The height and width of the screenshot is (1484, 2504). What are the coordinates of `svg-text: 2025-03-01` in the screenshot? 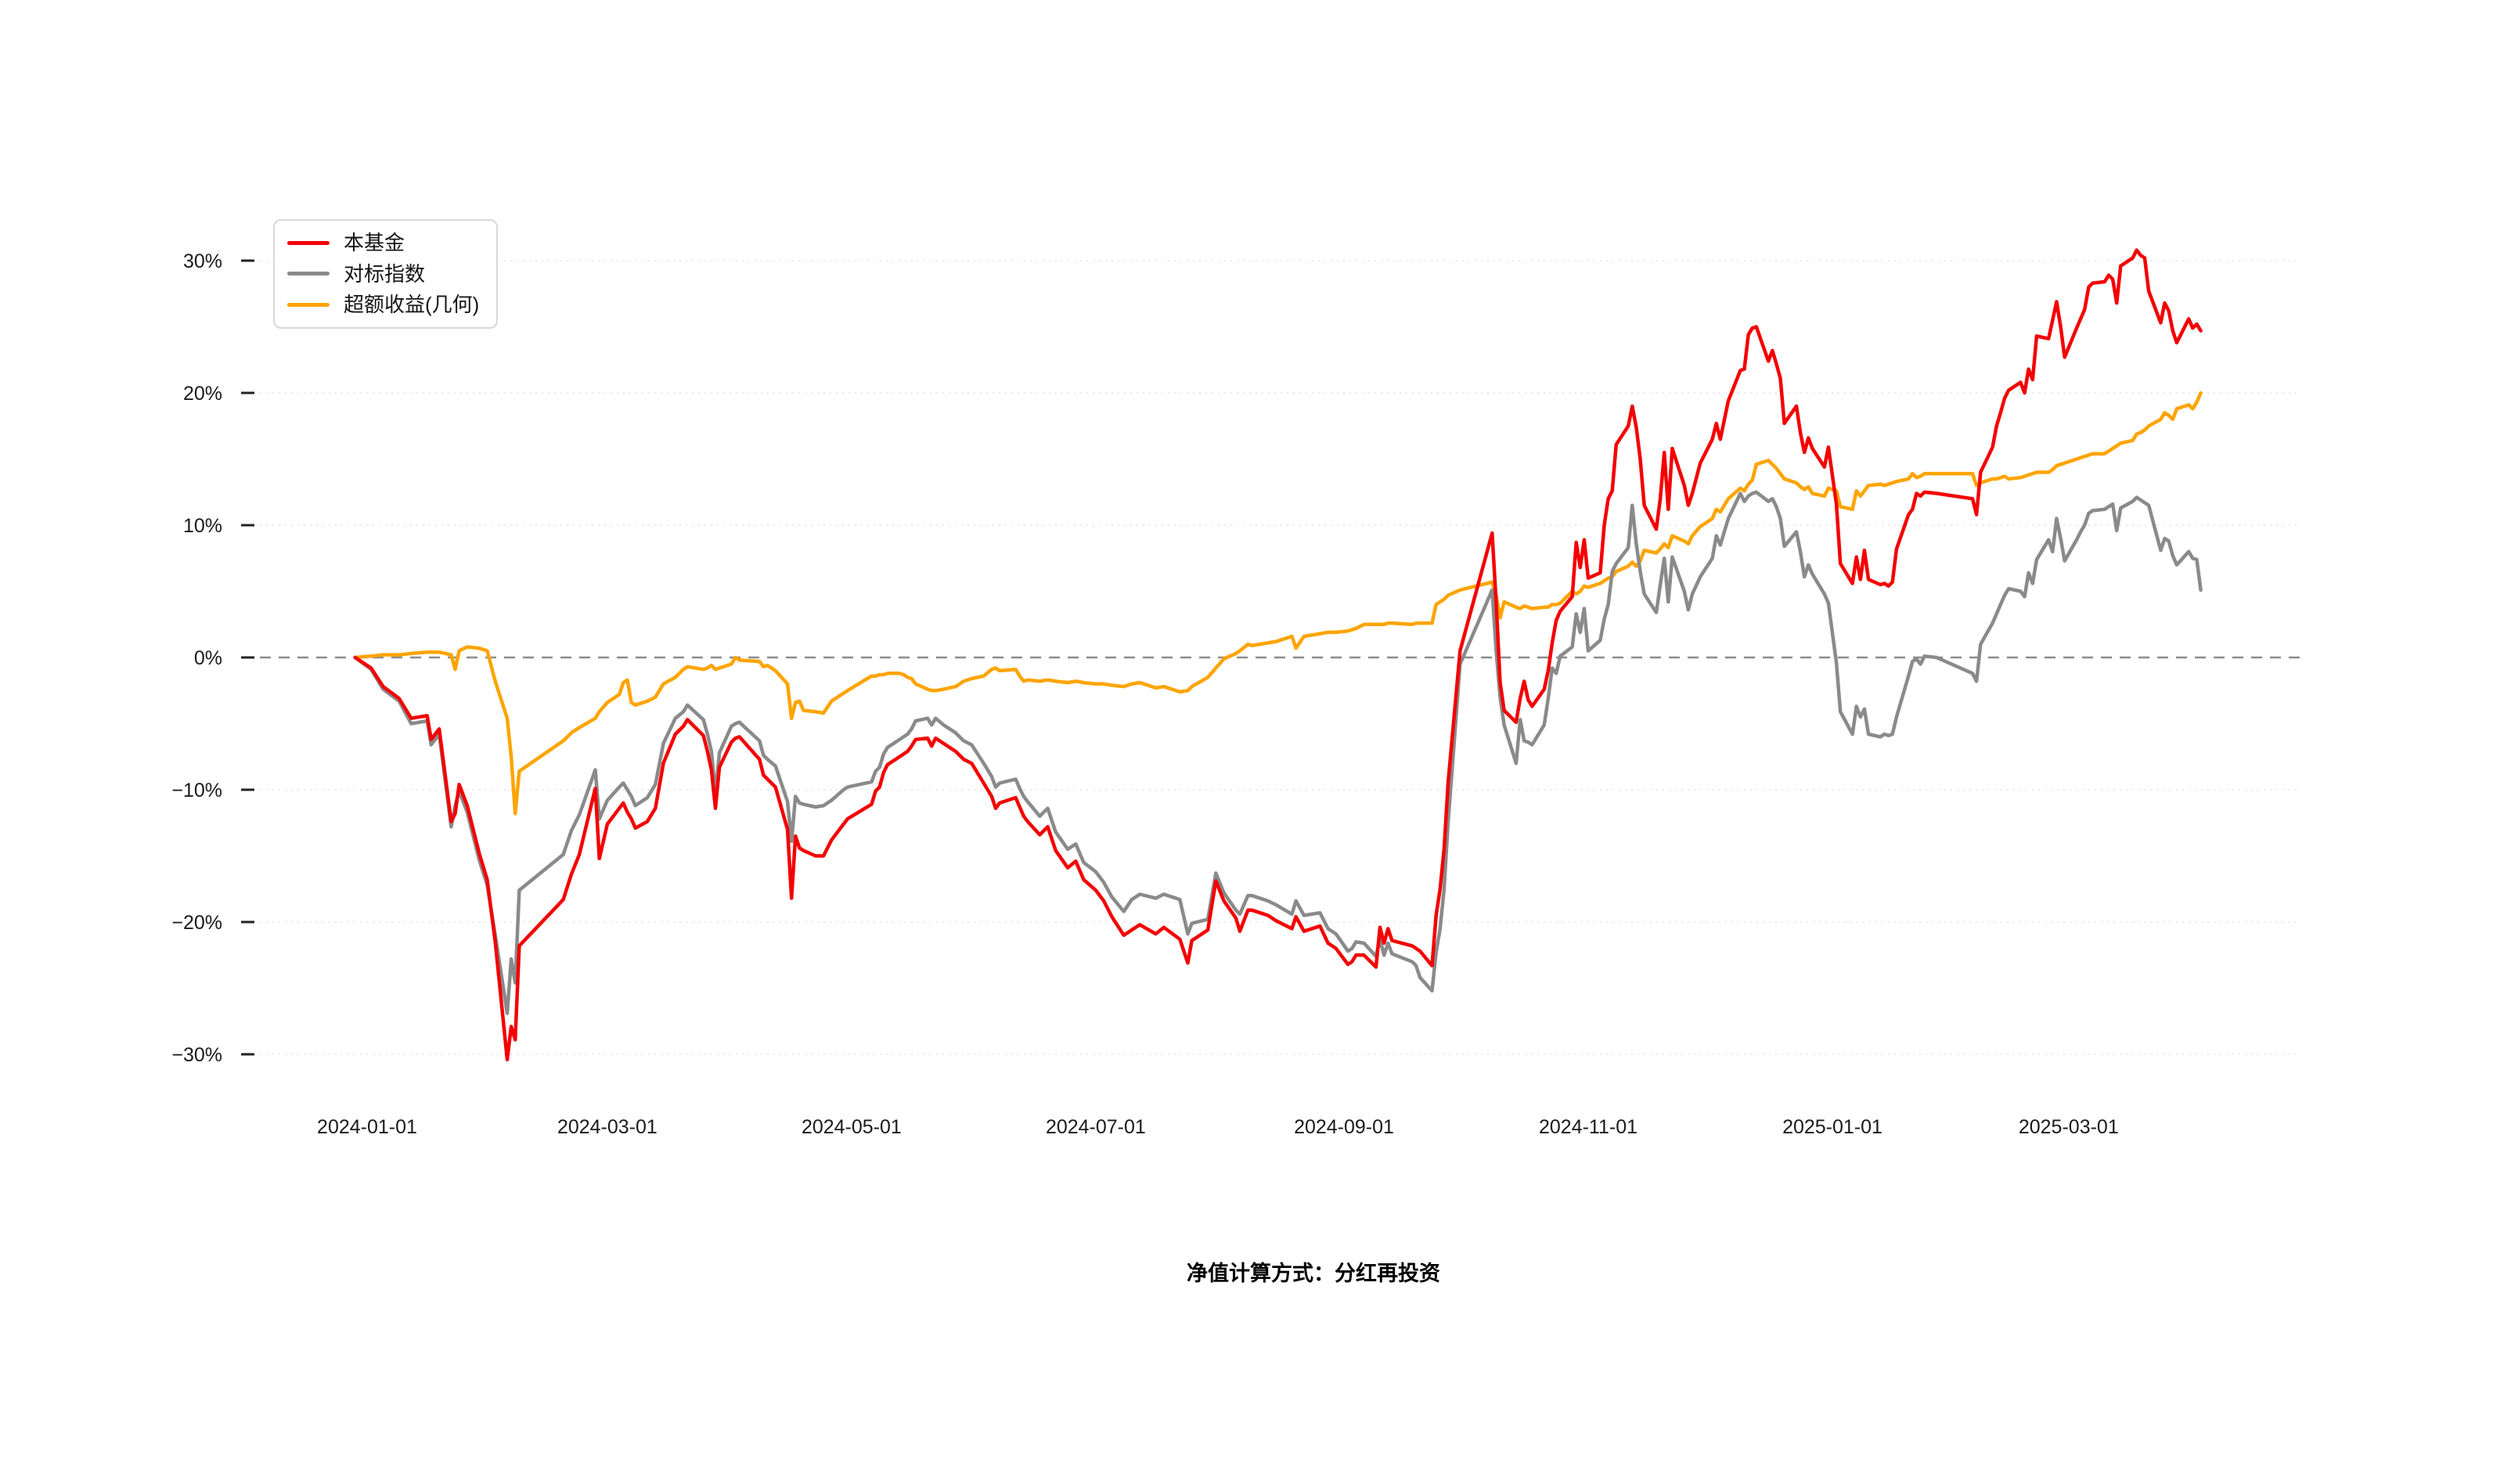 It's located at (2069, 1127).